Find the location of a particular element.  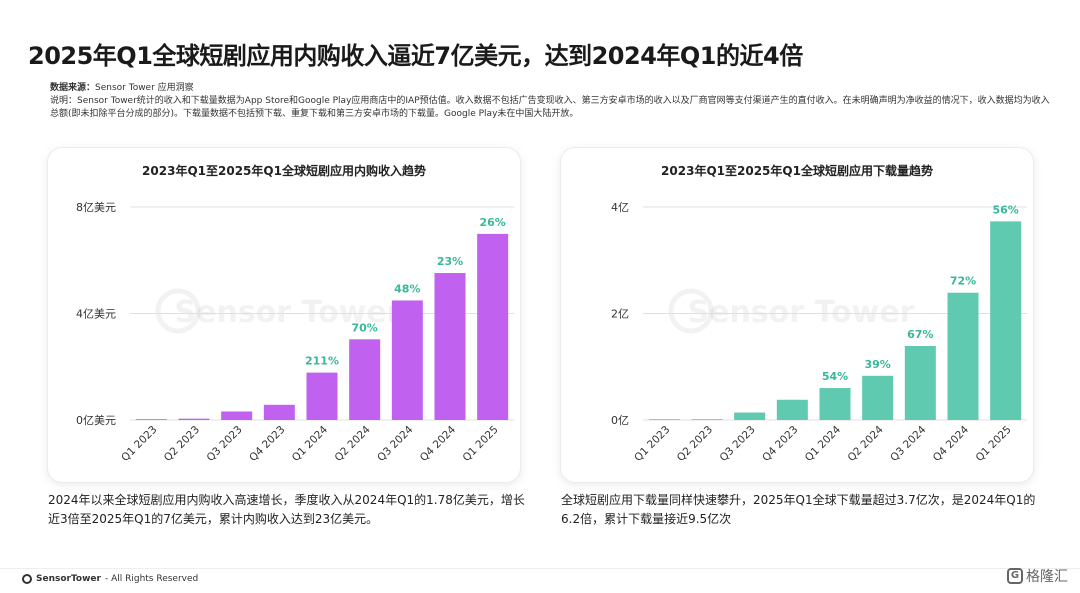

downloads-chart-title: 2023年Q1至2025年Q1全球短剧应用下载量趋势 is located at coordinates (797, 171).